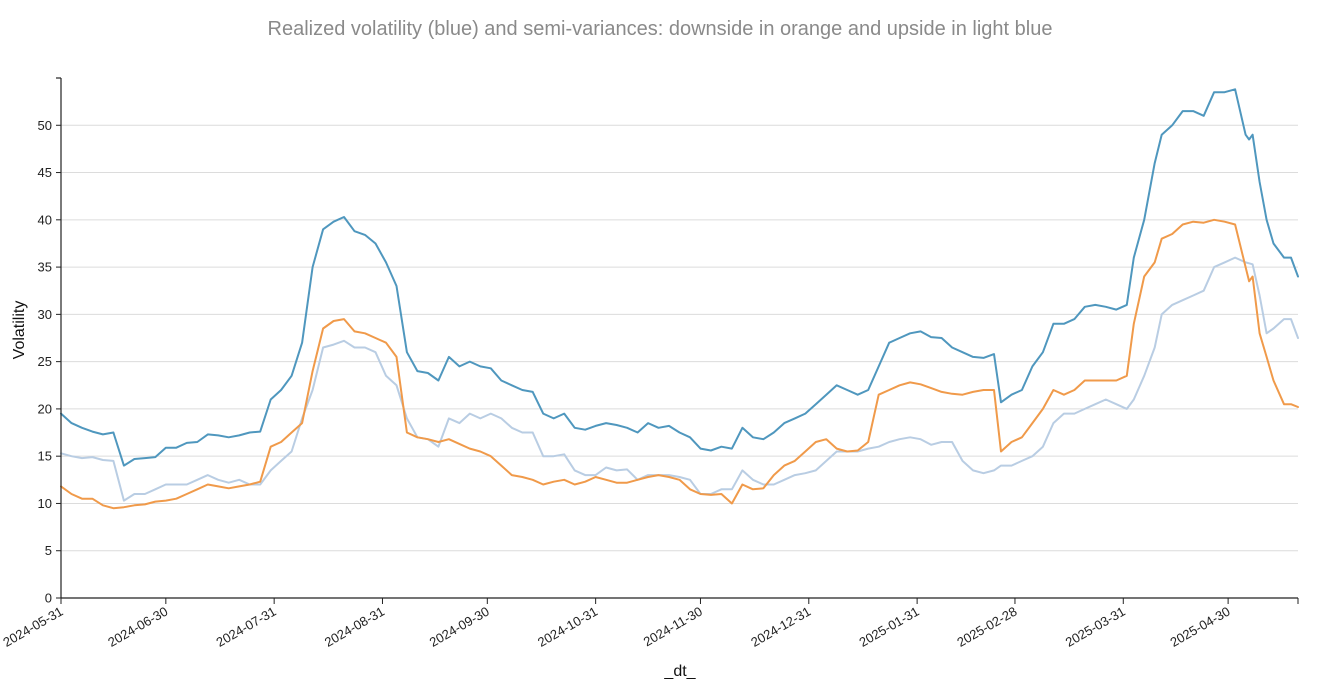 Image resolution: width=1321 pixels, height=697 pixels. Describe the element at coordinates (45, 267) in the screenshot. I see `y-tick-label: 35` at that location.